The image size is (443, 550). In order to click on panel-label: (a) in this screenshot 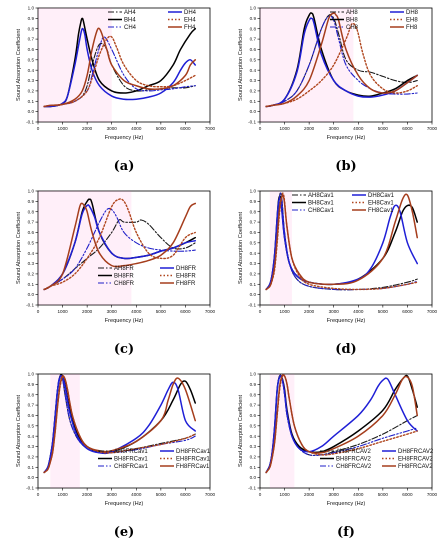, I will do `click(124, 166)`.